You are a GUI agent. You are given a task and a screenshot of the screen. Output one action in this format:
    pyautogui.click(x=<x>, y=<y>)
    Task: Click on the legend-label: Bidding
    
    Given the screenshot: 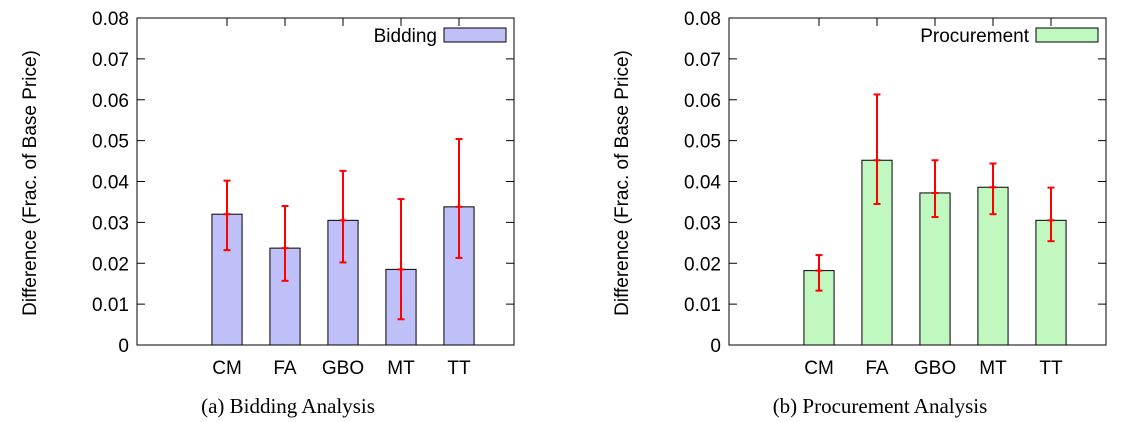 What is the action you would take?
    pyautogui.click(x=405, y=36)
    